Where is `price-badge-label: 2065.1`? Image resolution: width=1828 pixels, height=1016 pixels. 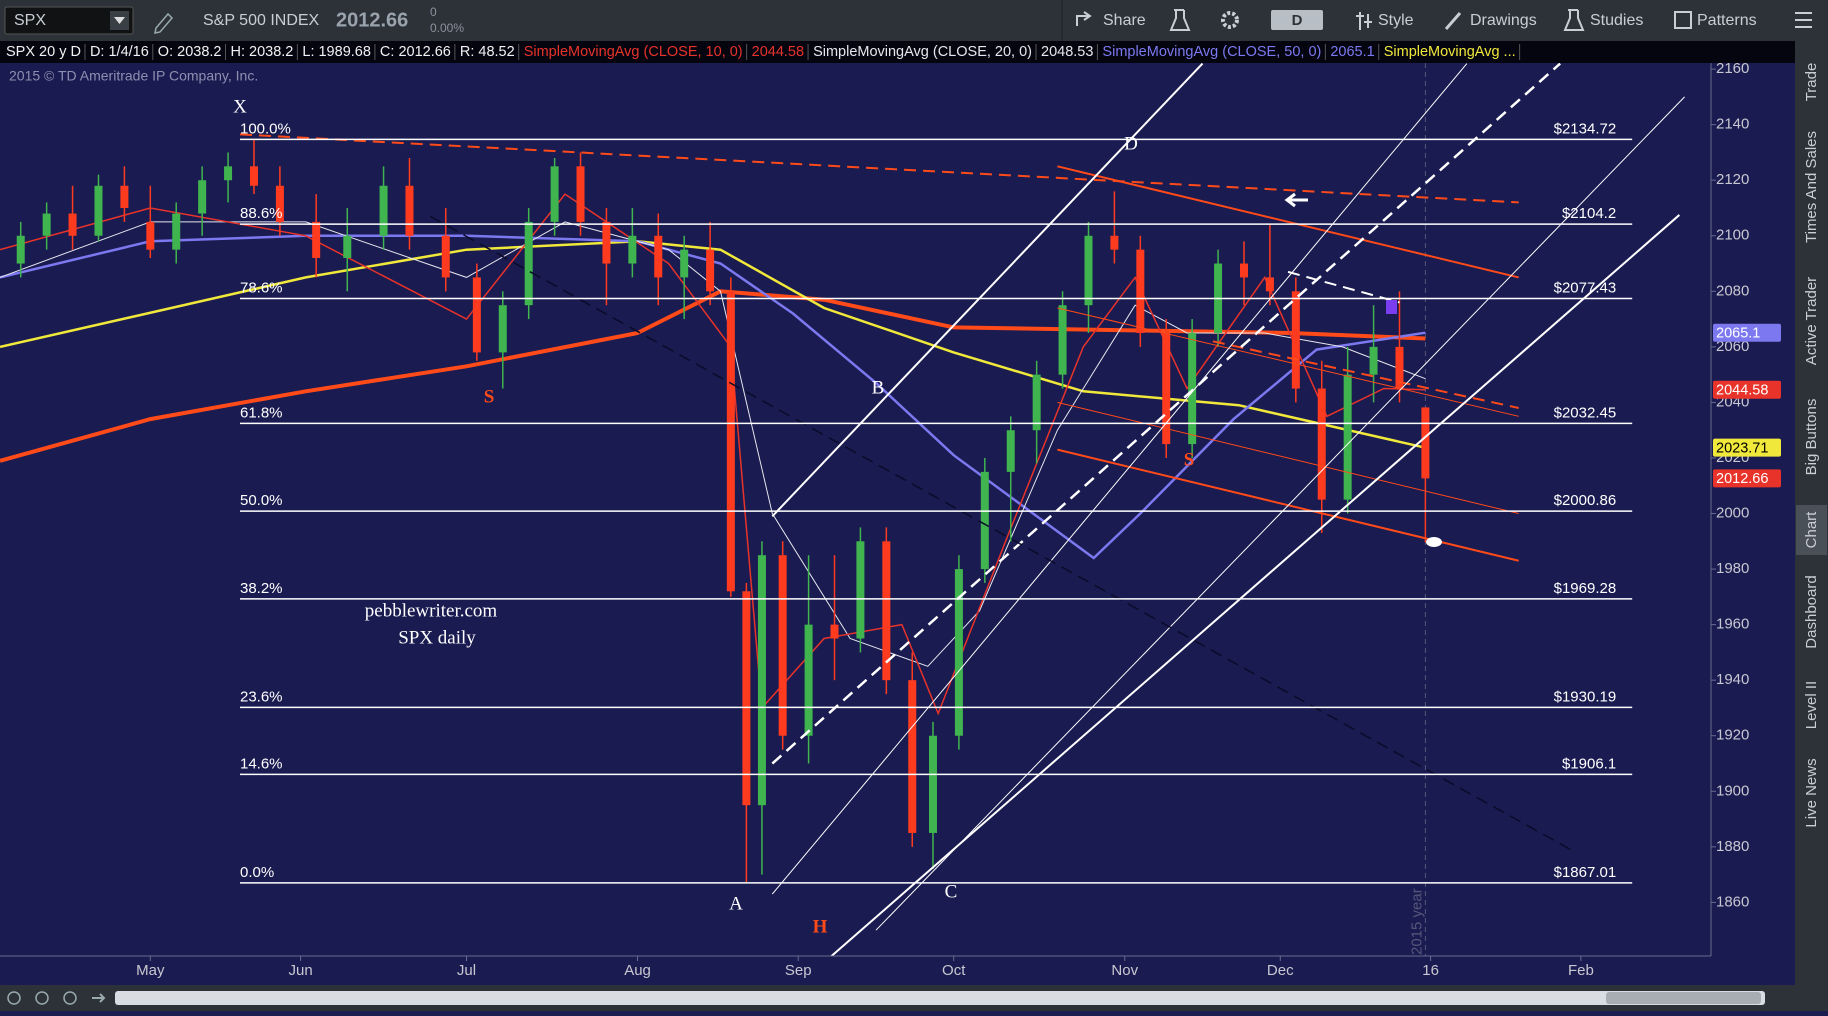
price-badge-label: 2065.1 is located at coordinates (1738, 334).